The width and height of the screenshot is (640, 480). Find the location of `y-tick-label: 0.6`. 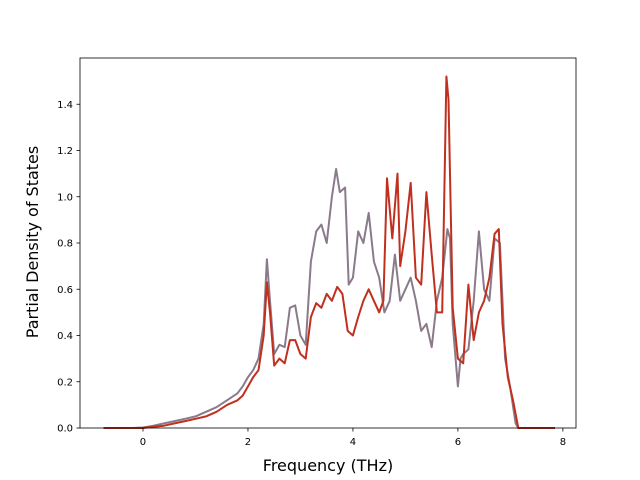

y-tick-label: 0.6 is located at coordinates (65, 290).